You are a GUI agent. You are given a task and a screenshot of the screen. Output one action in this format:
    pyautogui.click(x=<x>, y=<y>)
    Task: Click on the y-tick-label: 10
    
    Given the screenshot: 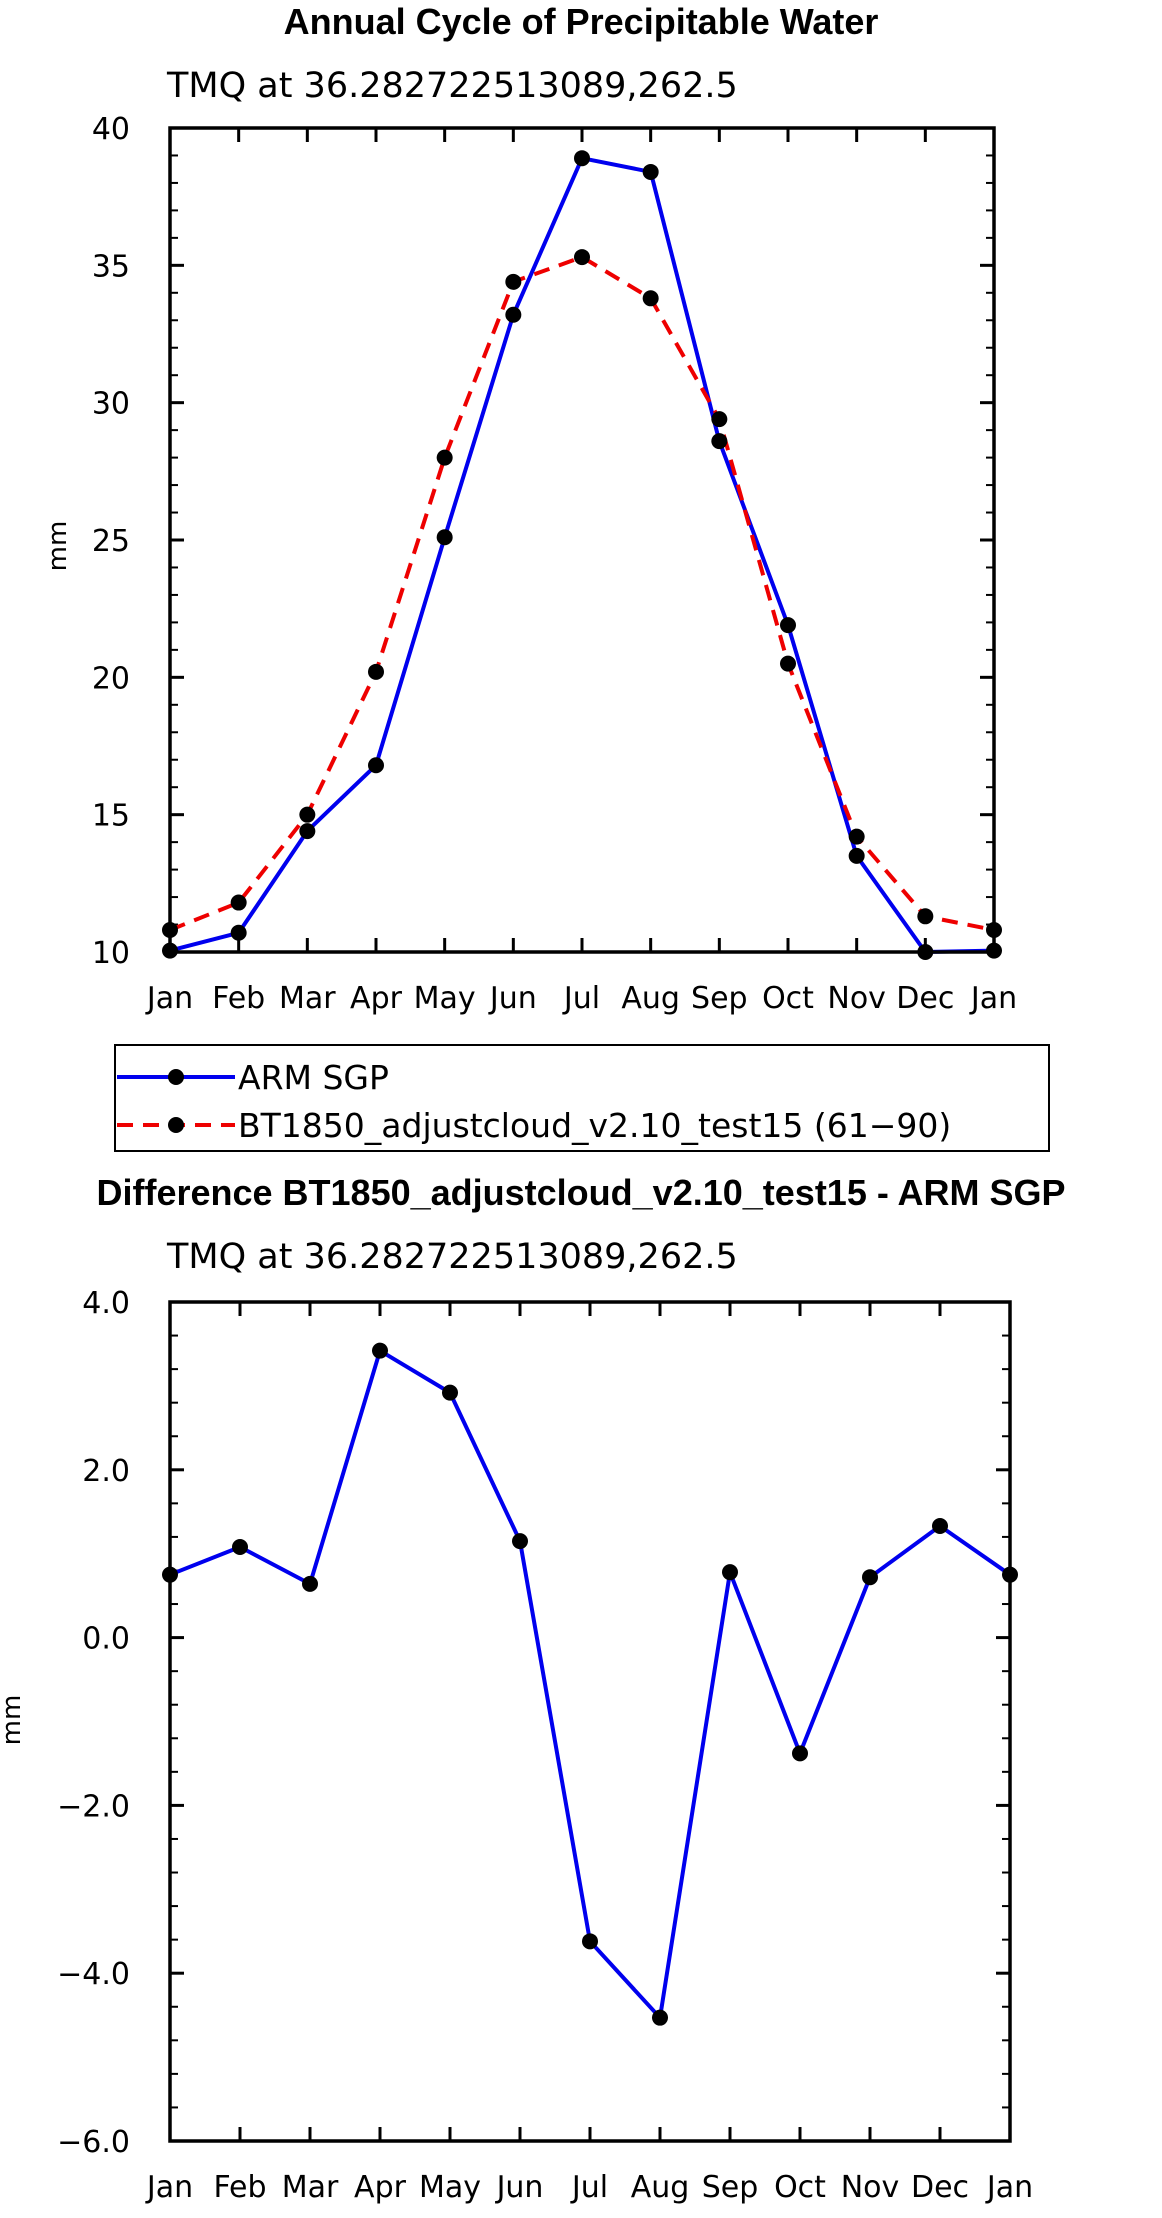 What is the action you would take?
    pyautogui.click(x=111, y=953)
    